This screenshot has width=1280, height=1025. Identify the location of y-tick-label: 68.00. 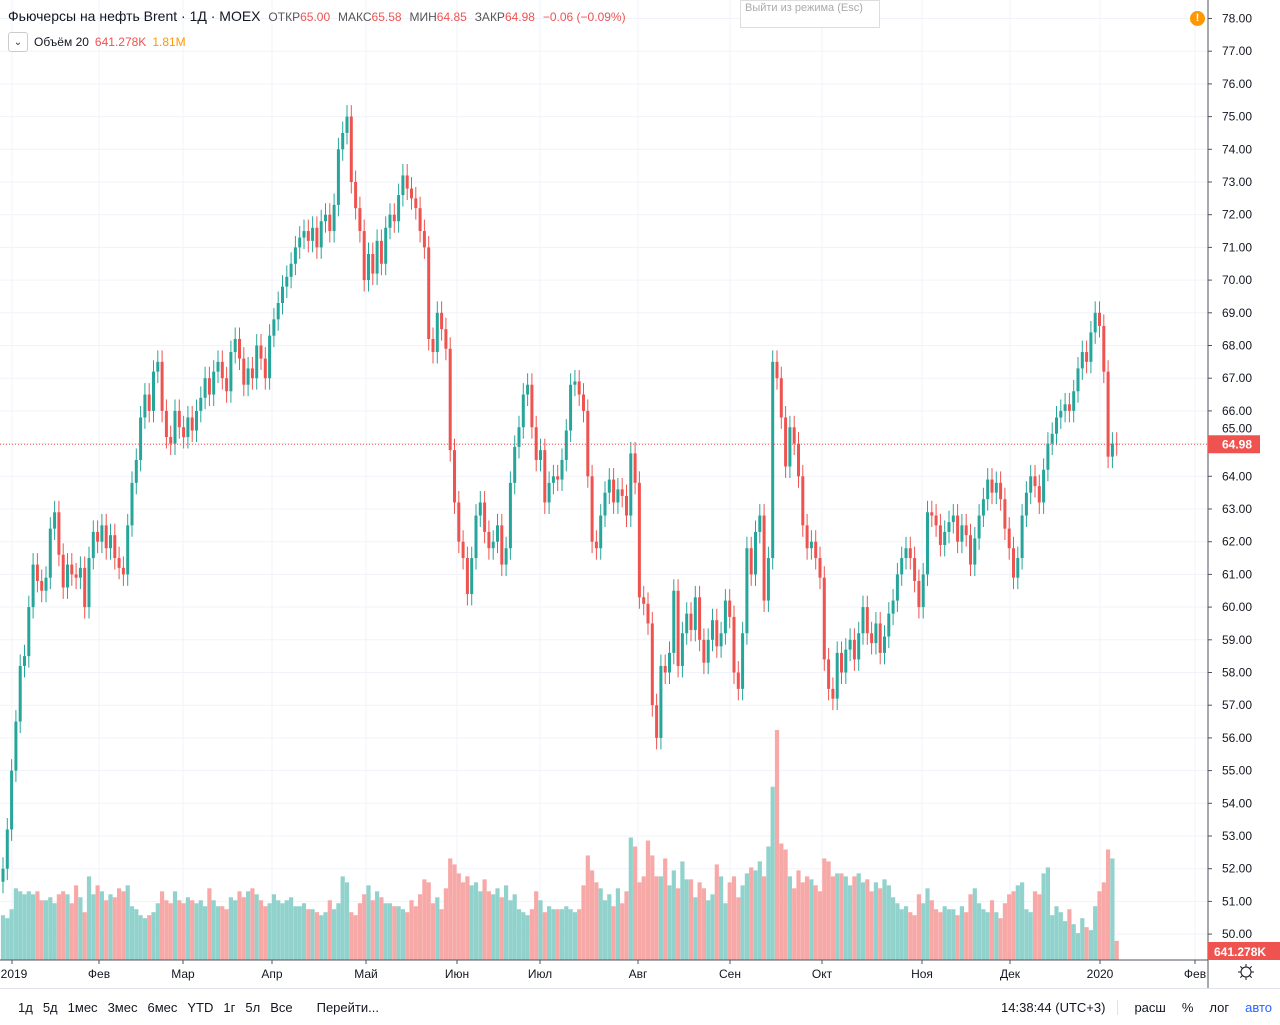
(1237, 346).